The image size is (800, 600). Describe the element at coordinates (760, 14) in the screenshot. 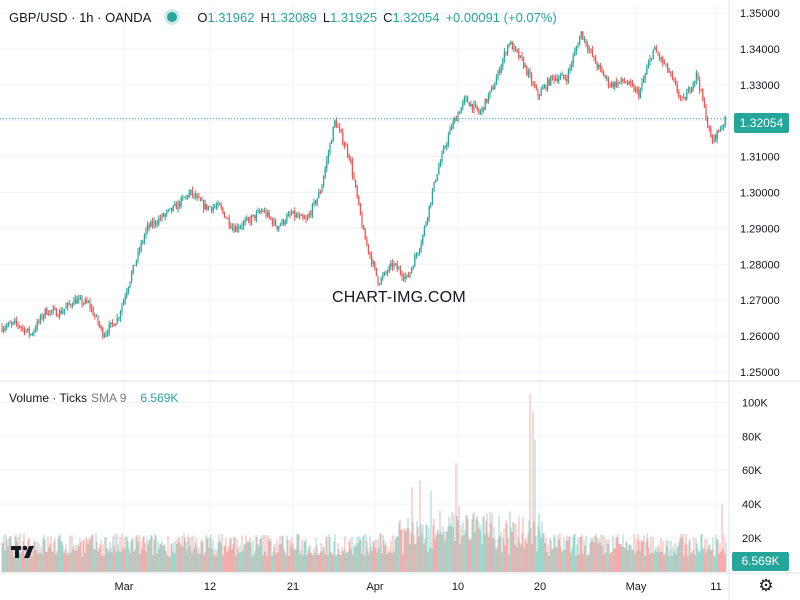

I see `price-axis-tick-label: 1.35000` at that location.